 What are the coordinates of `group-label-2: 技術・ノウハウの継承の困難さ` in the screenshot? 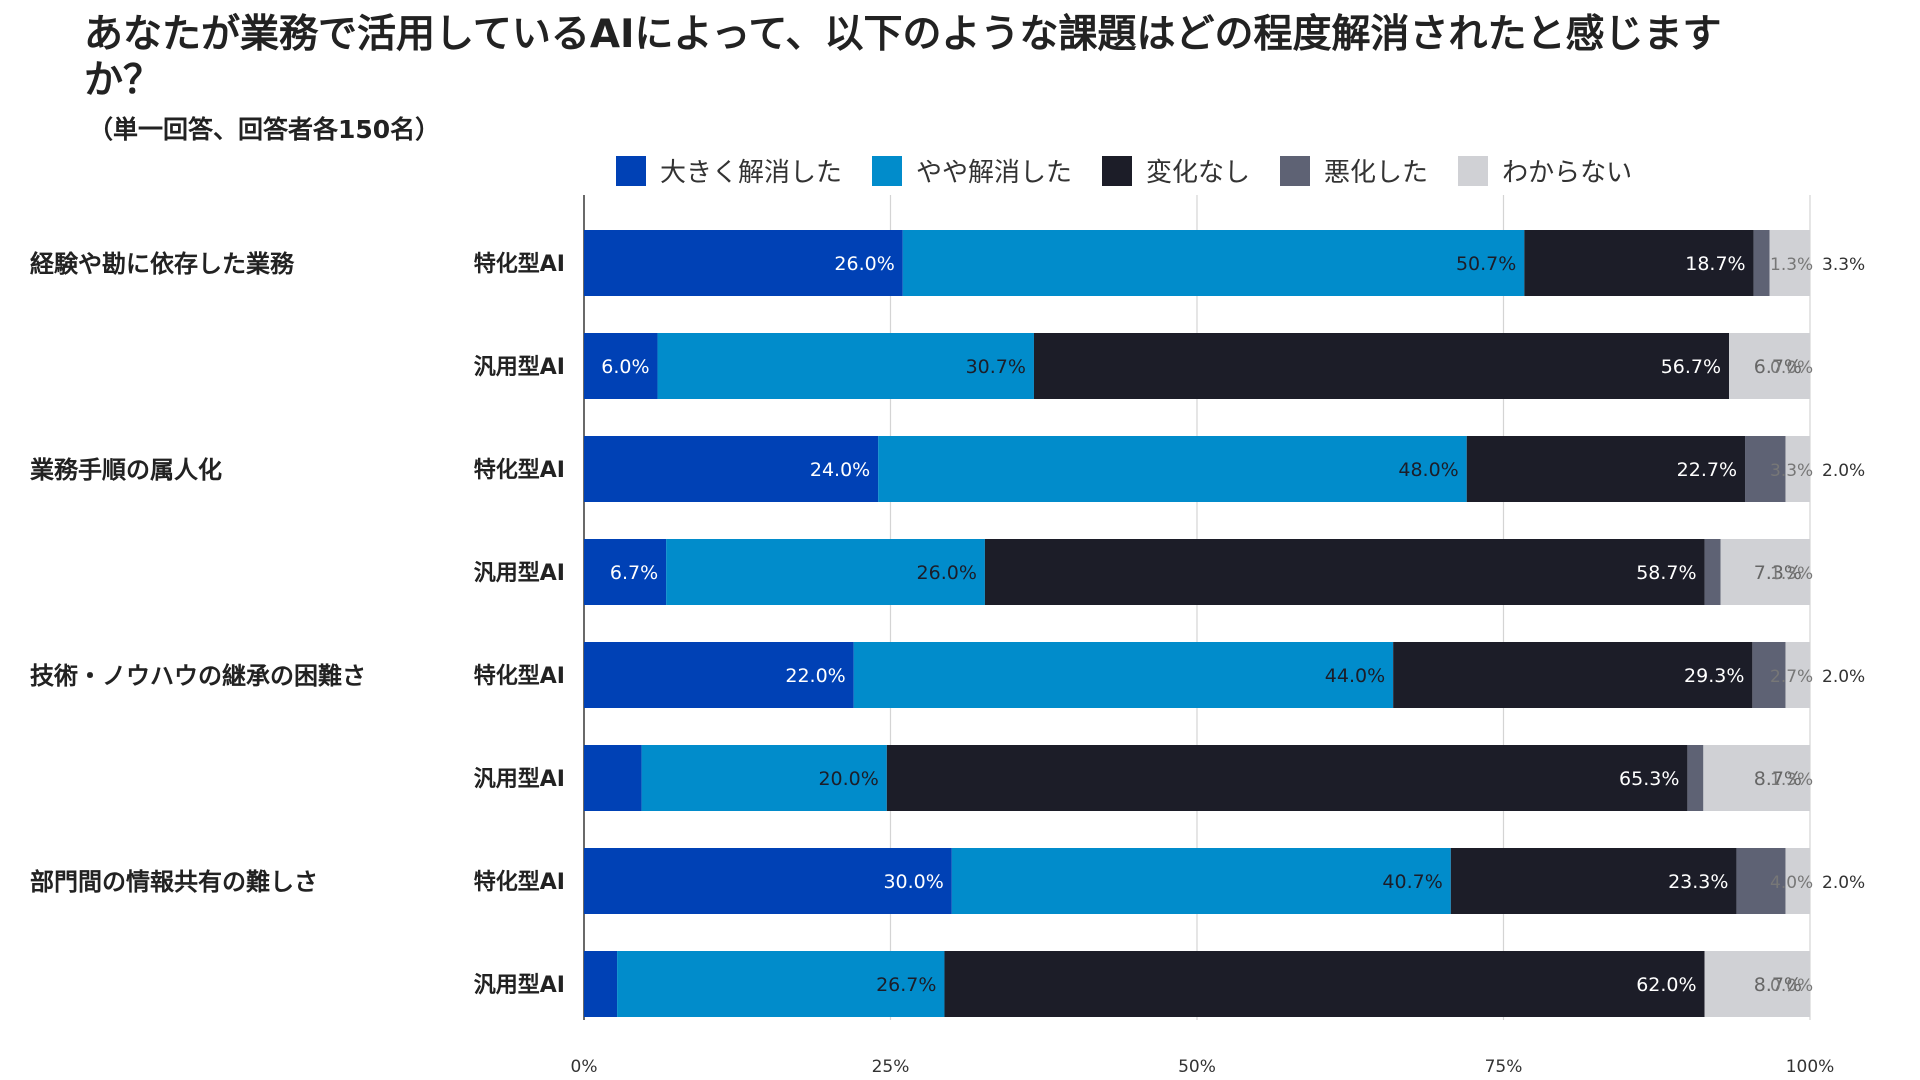 It's located at (198, 676).